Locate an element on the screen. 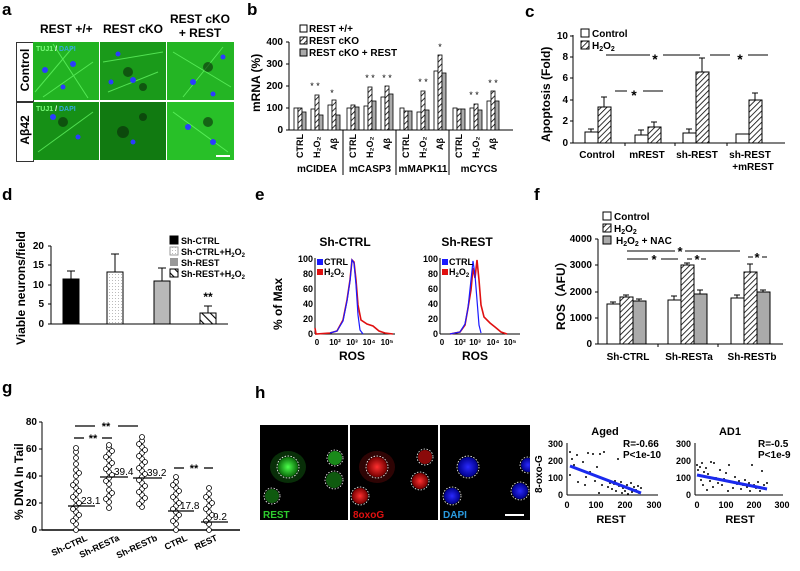  panel-label-f: f is located at coordinates (537, 194).